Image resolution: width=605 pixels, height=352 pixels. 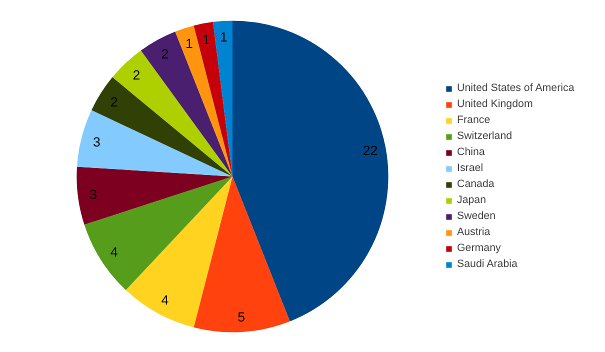 What do you see at coordinates (476, 216) in the screenshot?
I see `legend-label: Sweden` at bounding box center [476, 216].